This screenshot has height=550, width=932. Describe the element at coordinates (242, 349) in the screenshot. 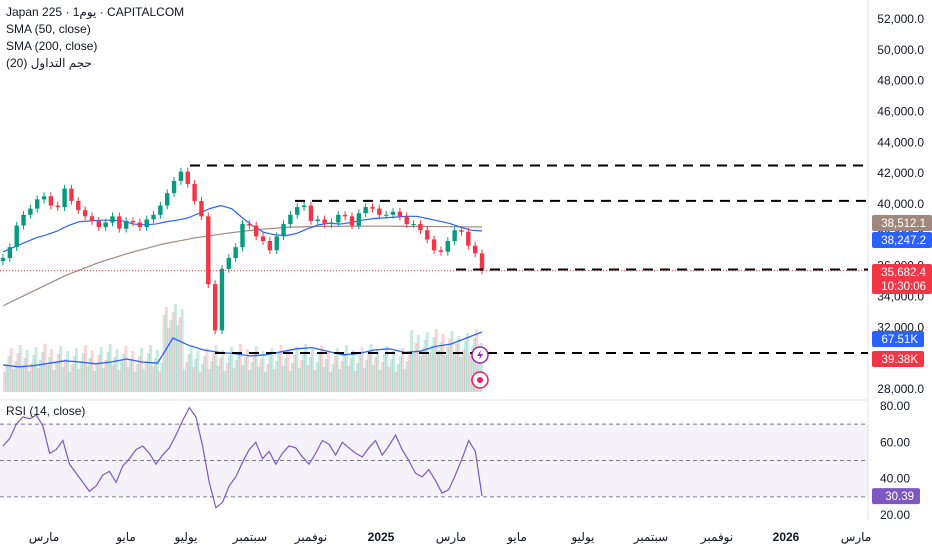

I see `volume-ma-line` at that location.